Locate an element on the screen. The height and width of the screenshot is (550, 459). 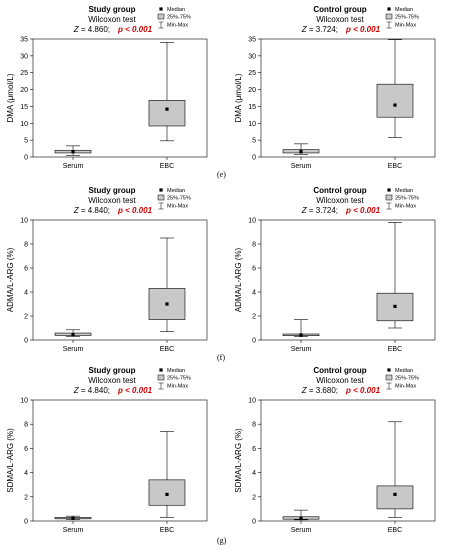
y-tick-label: 30 is located at coordinates (24, 56).